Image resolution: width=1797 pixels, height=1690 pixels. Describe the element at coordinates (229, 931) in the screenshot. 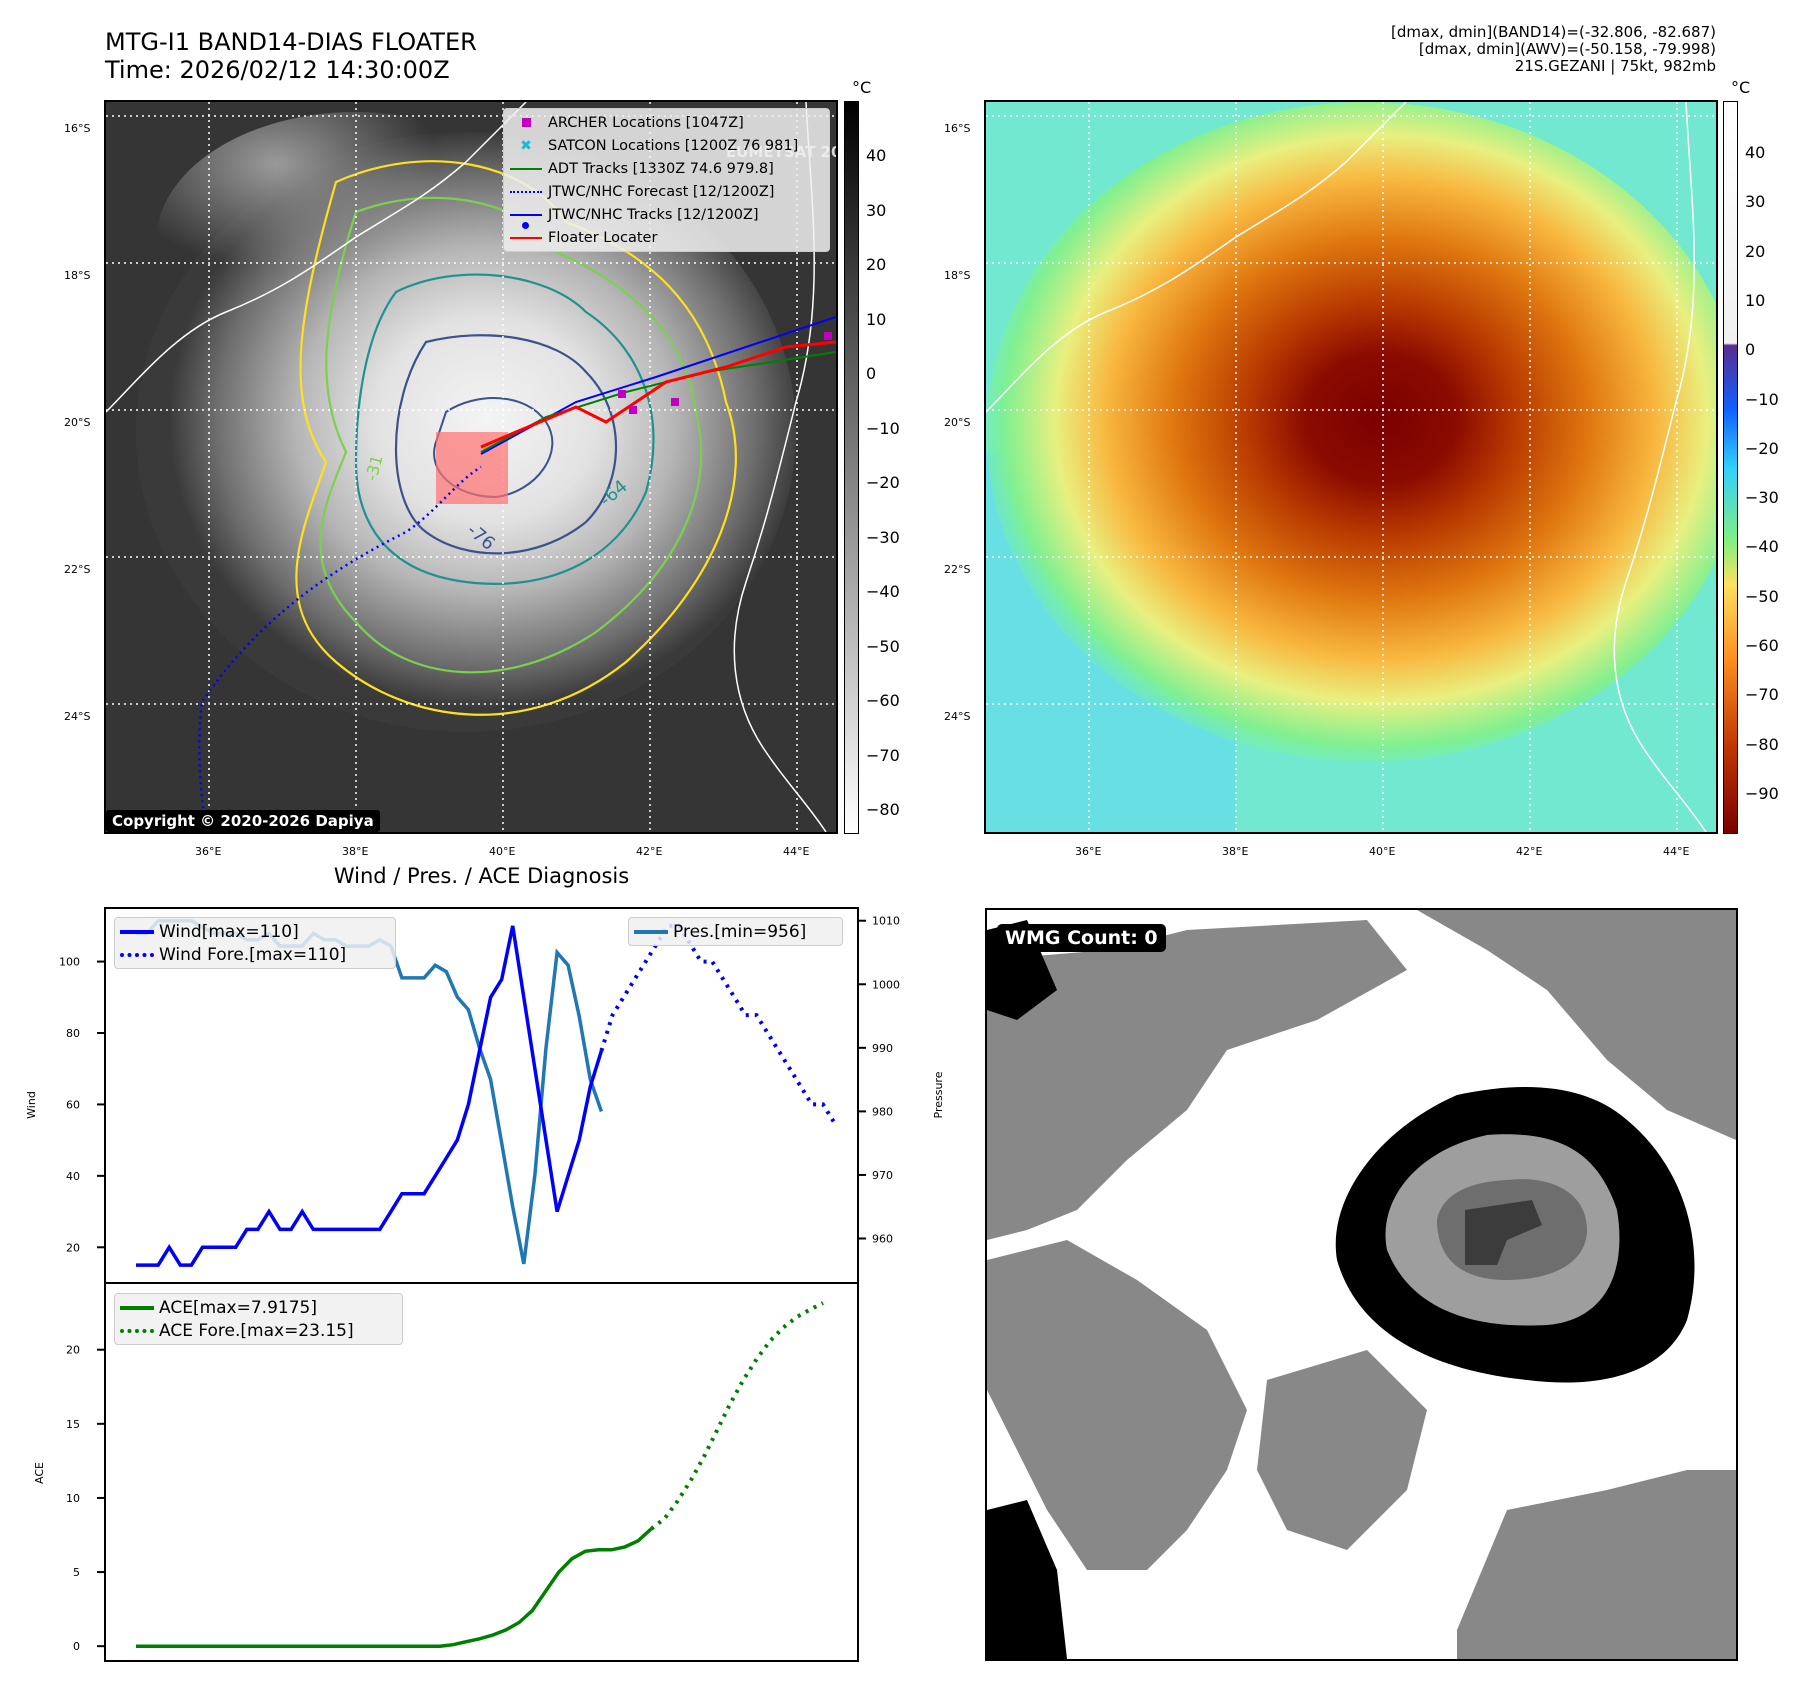

I see `legend-label: Wind[max=110]` at that location.